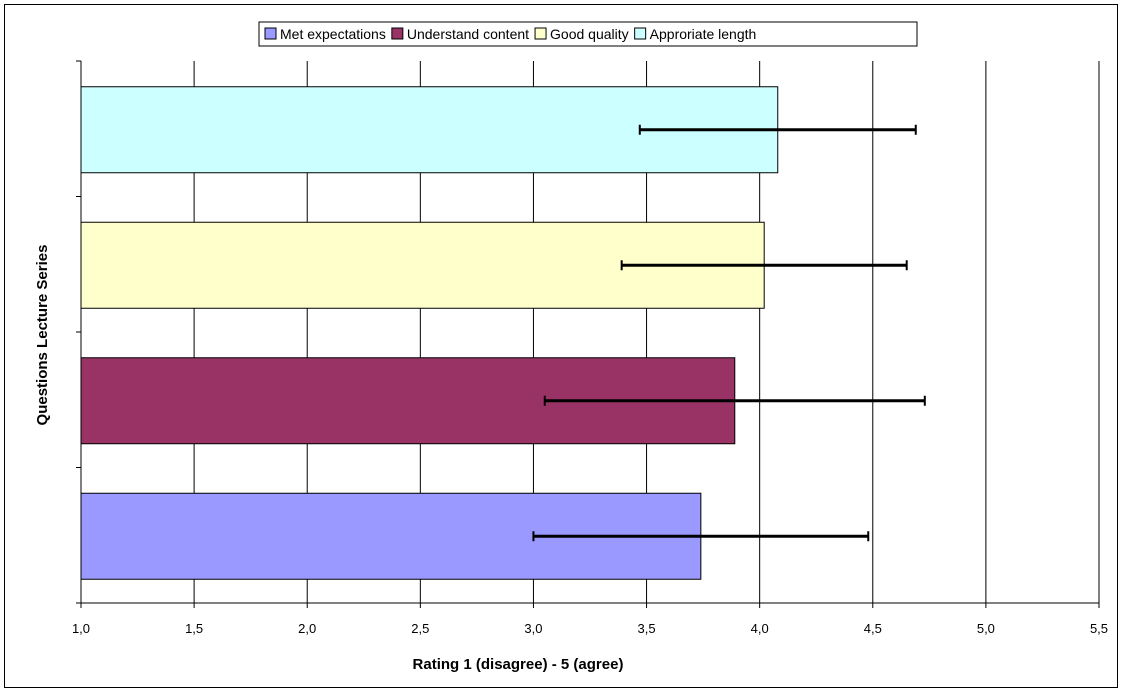  Describe the element at coordinates (518, 664) in the screenshot. I see `x-axis-title: Rating 1 (disagree) - 5 (agree)` at that location.